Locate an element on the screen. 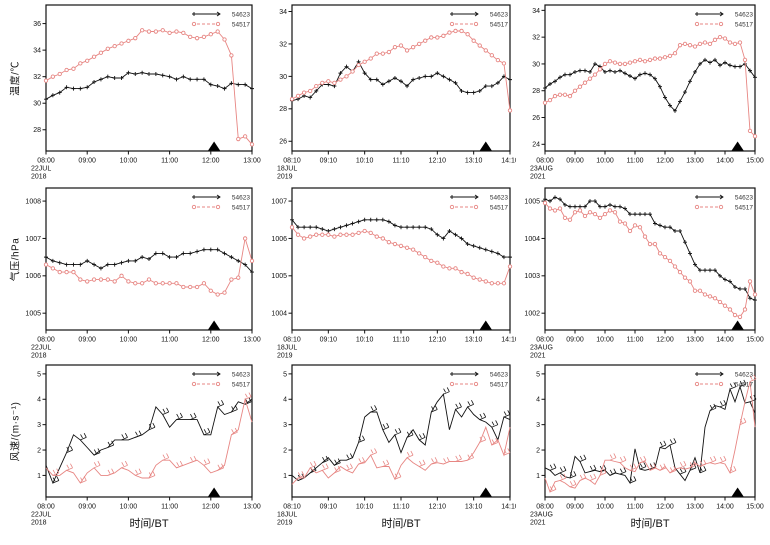 The image size is (770, 545). svg-text: 2021 is located at coordinates (538, 523).